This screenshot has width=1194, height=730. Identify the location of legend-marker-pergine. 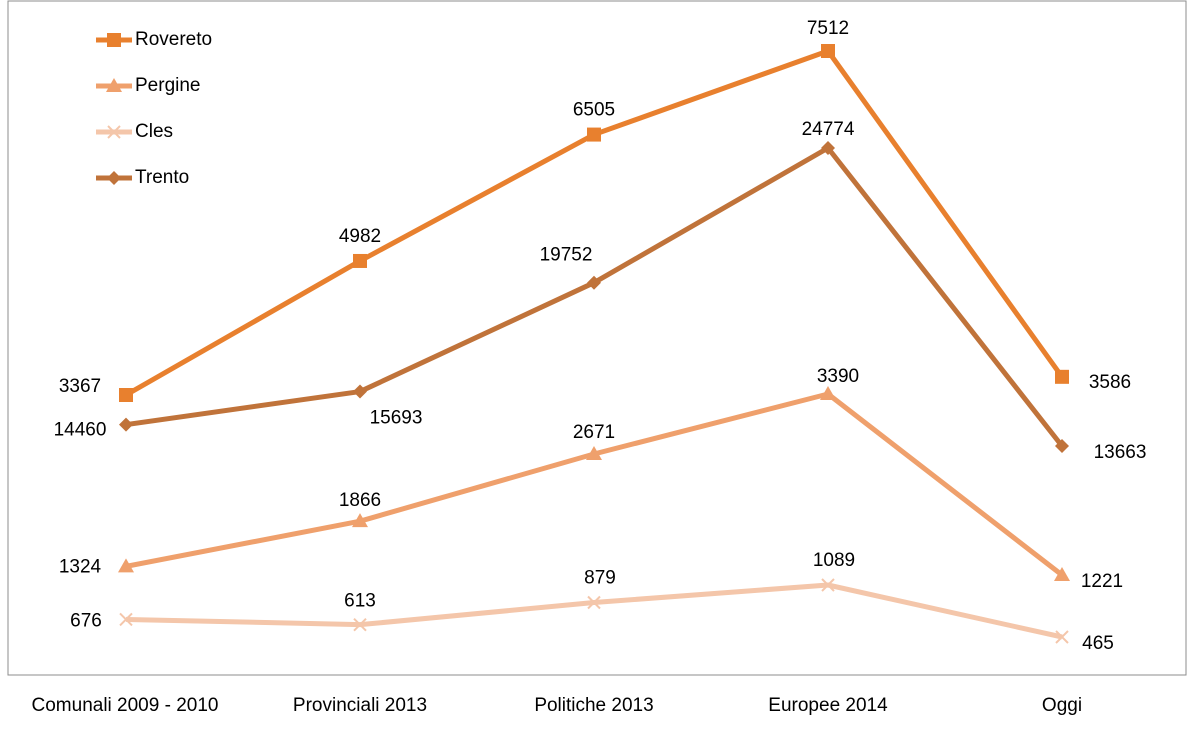
(114, 85).